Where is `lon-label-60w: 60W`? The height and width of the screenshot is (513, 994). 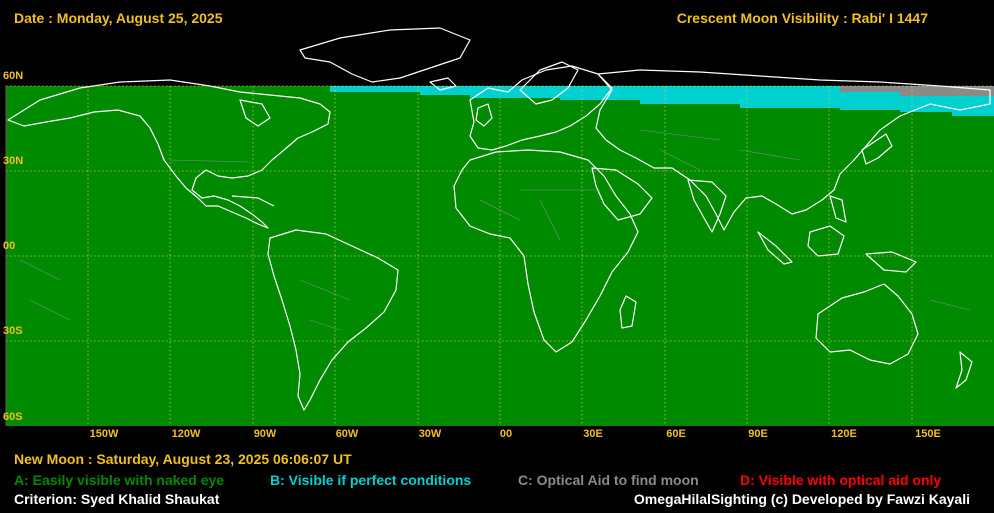
lon-label-60w: 60W is located at coordinates (347, 434).